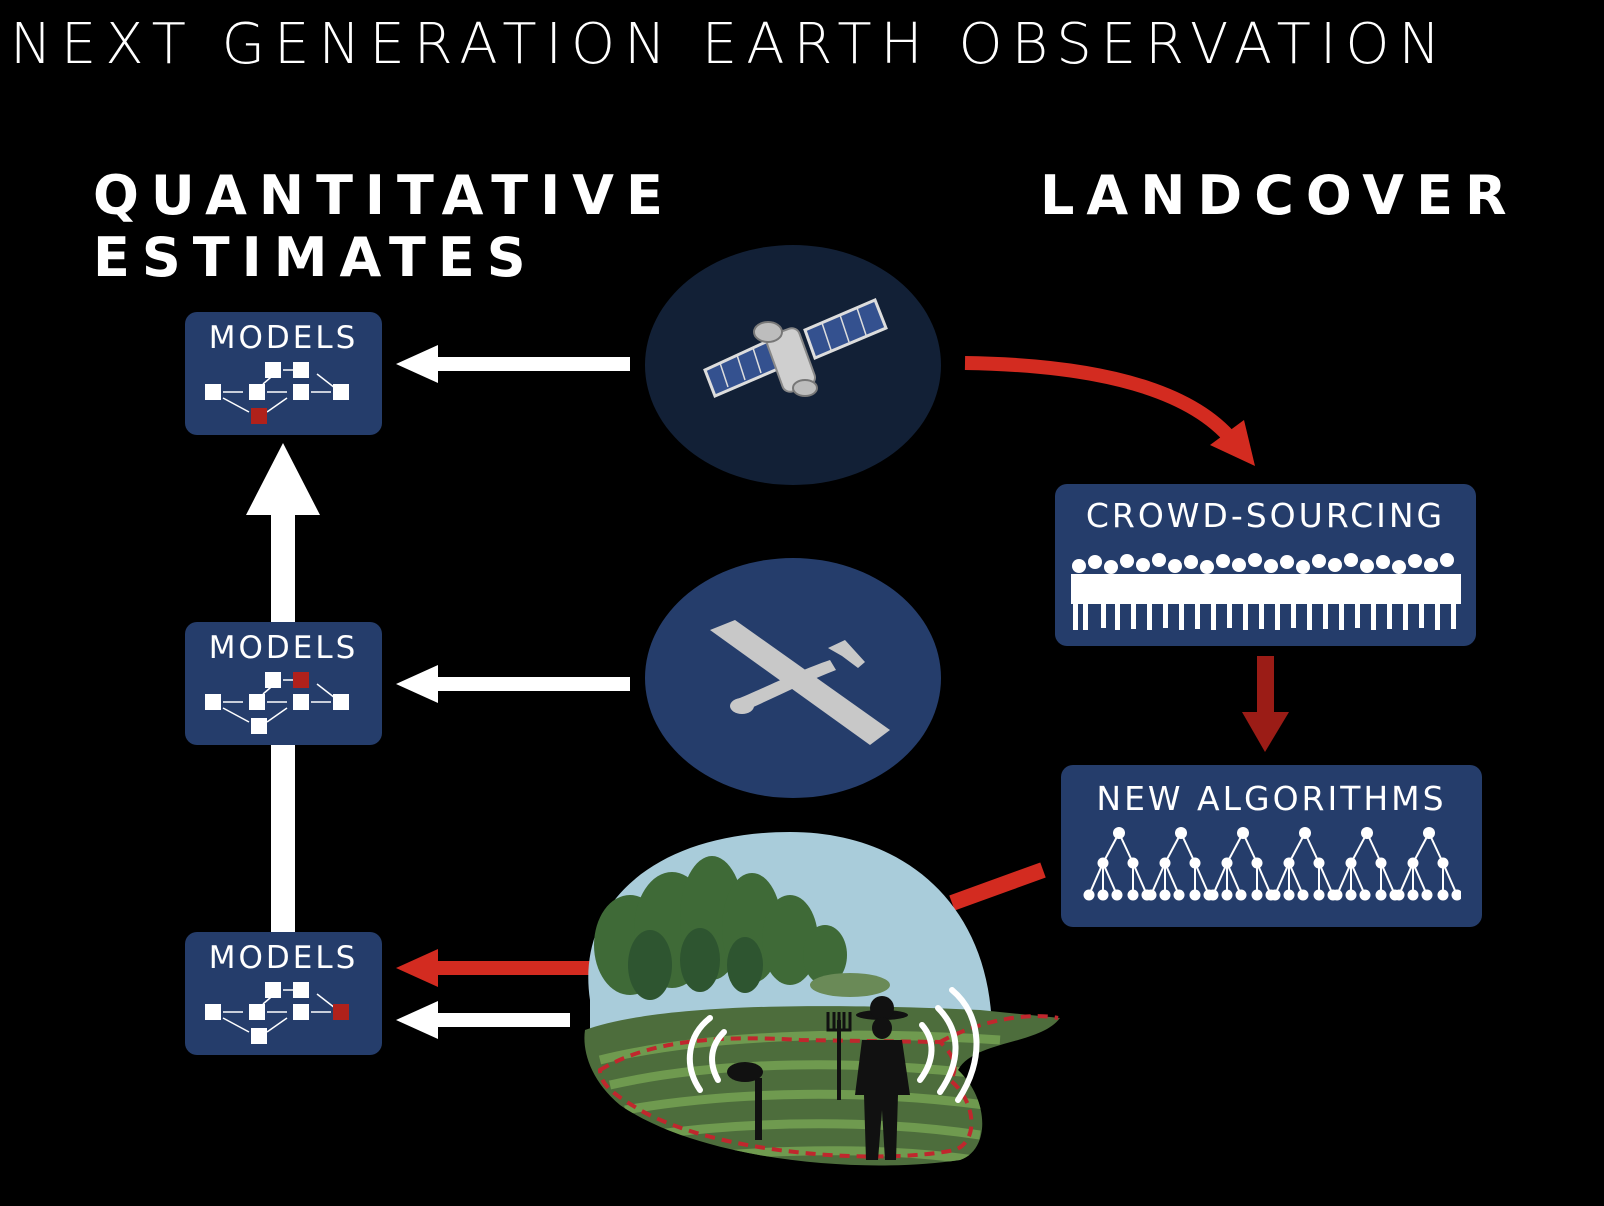 This screenshot has width=1604, height=1206. I want to click on satellite-to-crowd-arrow, so click(1109, 411).